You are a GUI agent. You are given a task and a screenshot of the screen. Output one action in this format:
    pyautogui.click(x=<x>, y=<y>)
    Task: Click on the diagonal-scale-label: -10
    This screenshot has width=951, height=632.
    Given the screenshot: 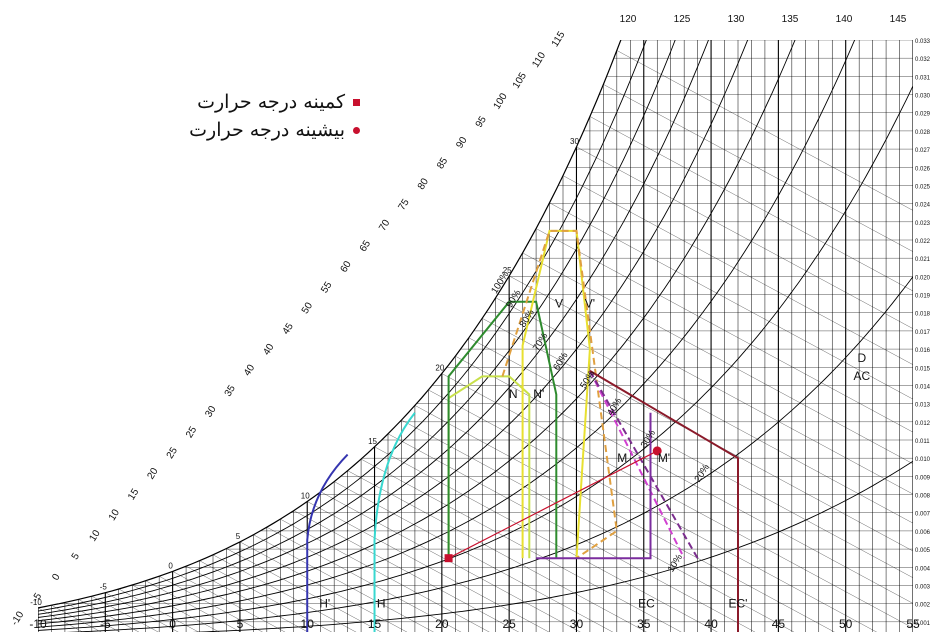 What is the action you would take?
    pyautogui.click(x=17, y=618)
    